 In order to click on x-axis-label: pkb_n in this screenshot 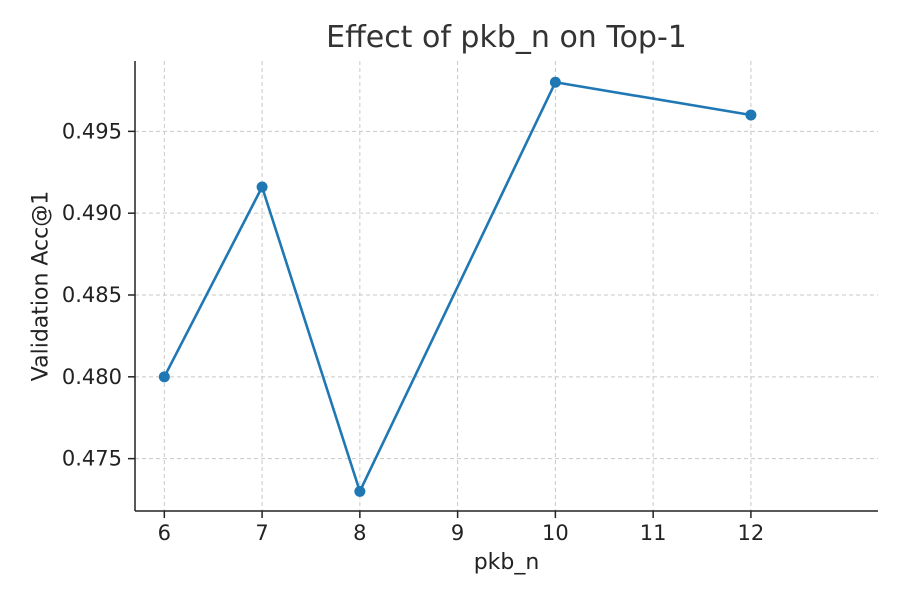, I will do `click(507, 562)`.